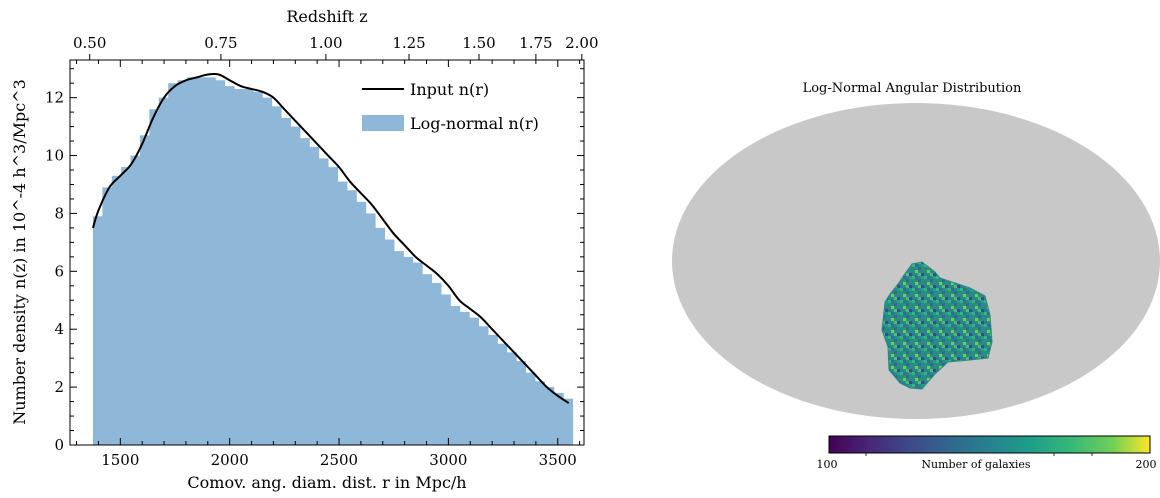 This screenshot has width=1160, height=498. What do you see at coordinates (54, 156) in the screenshot?
I see `y-tick-label: 10` at bounding box center [54, 156].